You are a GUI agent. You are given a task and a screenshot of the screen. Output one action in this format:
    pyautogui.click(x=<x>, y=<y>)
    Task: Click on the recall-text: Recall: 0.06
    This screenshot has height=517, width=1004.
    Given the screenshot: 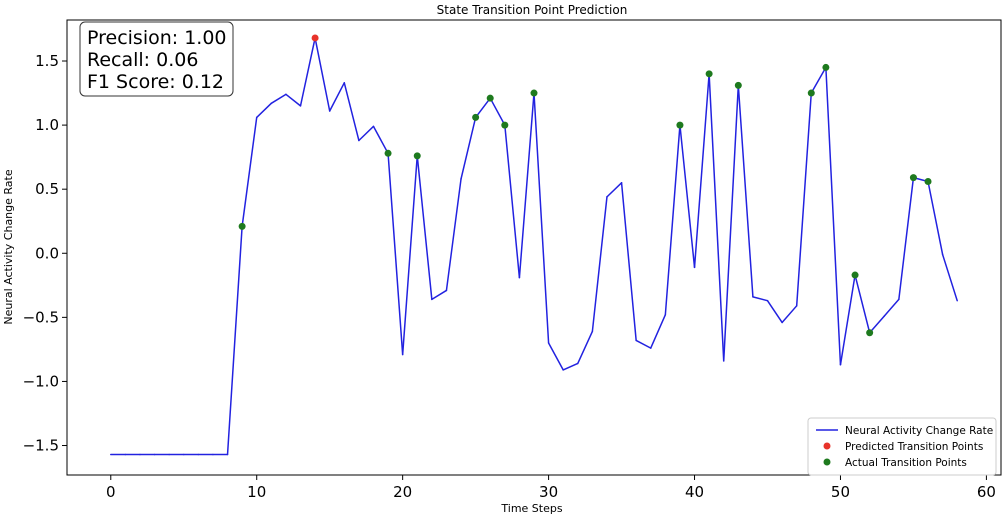 What is the action you would take?
    pyautogui.click(x=142, y=60)
    